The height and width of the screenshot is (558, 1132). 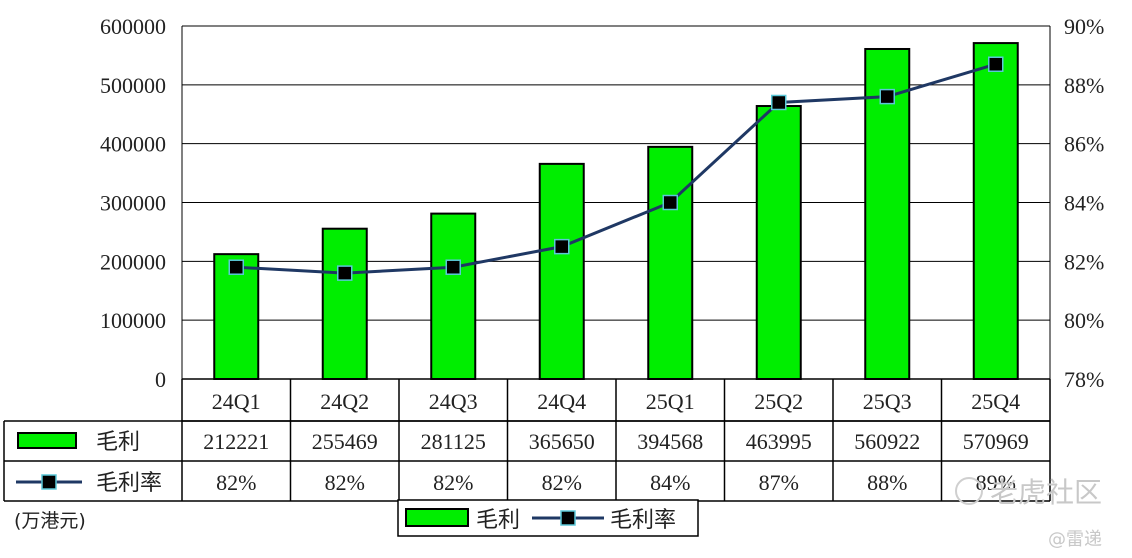 What do you see at coordinates (887, 401) in the screenshot?
I see `x-tick-label: 25Q3` at bounding box center [887, 401].